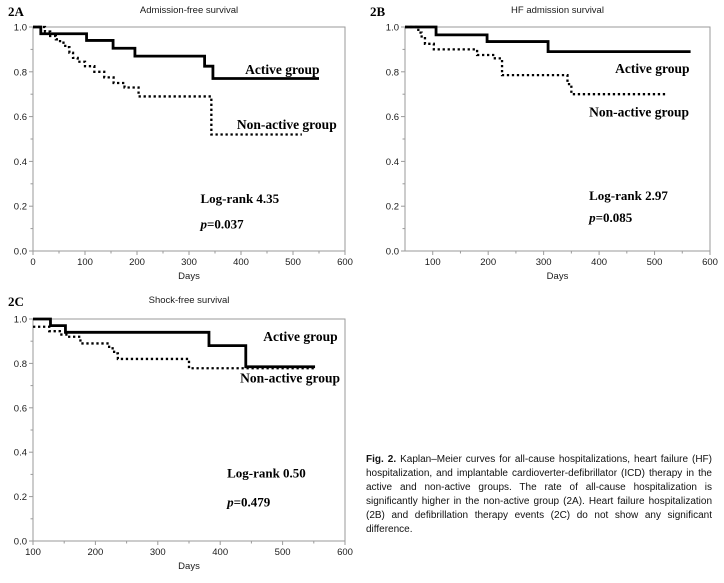  What do you see at coordinates (248, 502) in the screenshot?
I see `p-value-text: p=0.479` at bounding box center [248, 502].